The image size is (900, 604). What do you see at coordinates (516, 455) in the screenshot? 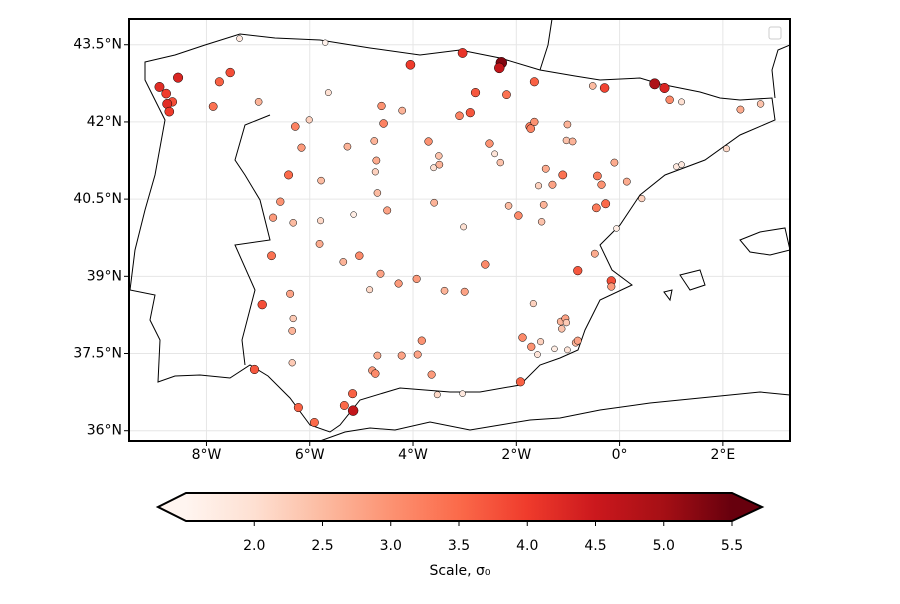
I see `x-tick-label: 2°W` at bounding box center [516, 455].